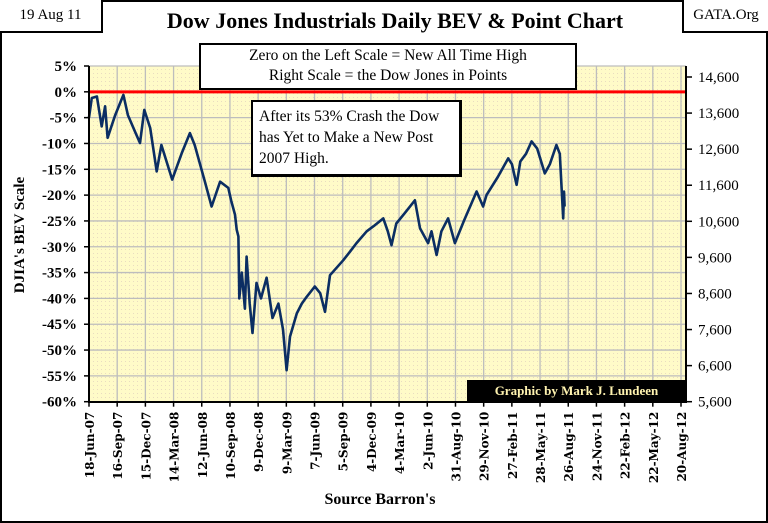 This screenshot has width=768, height=523. I want to click on y-tick-label: -50%, so click(59, 351).